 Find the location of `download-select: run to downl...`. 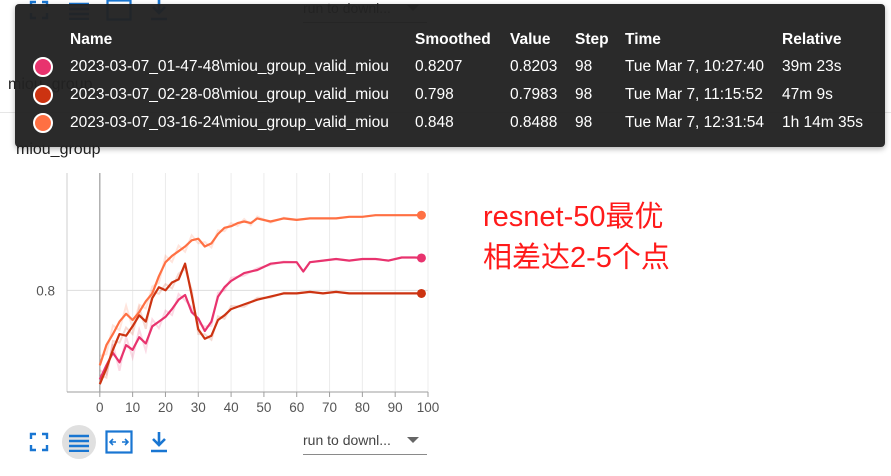

download-select: run to downl... is located at coordinates (365, 440).